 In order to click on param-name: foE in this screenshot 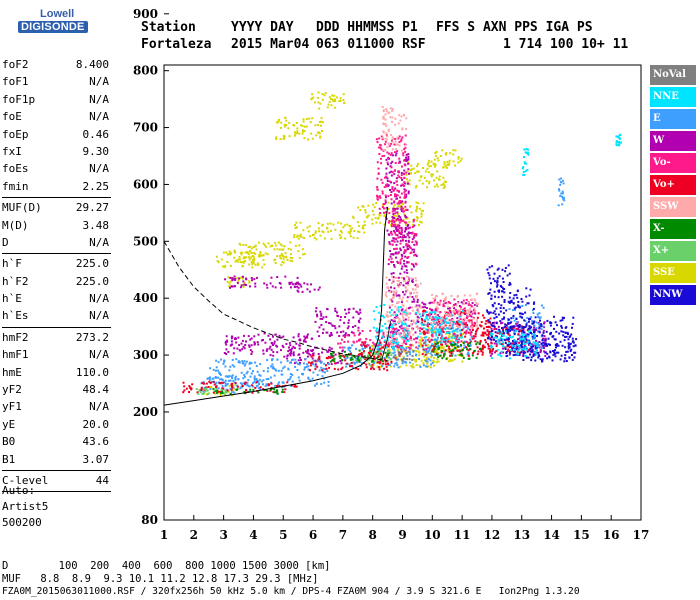, I will do `click(12, 117)`.